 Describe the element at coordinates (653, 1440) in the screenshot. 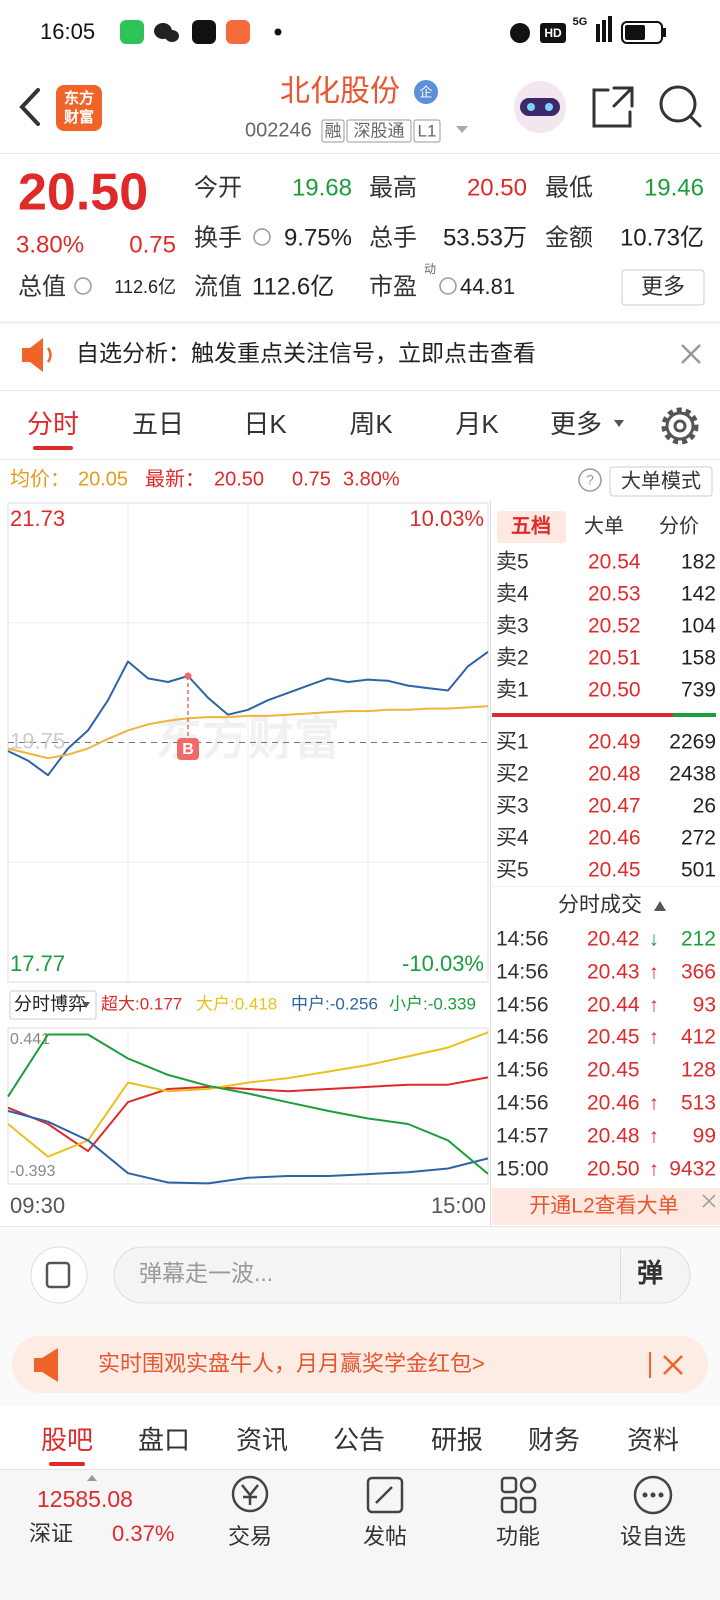

I see `bottom-tab: 资料` at that location.